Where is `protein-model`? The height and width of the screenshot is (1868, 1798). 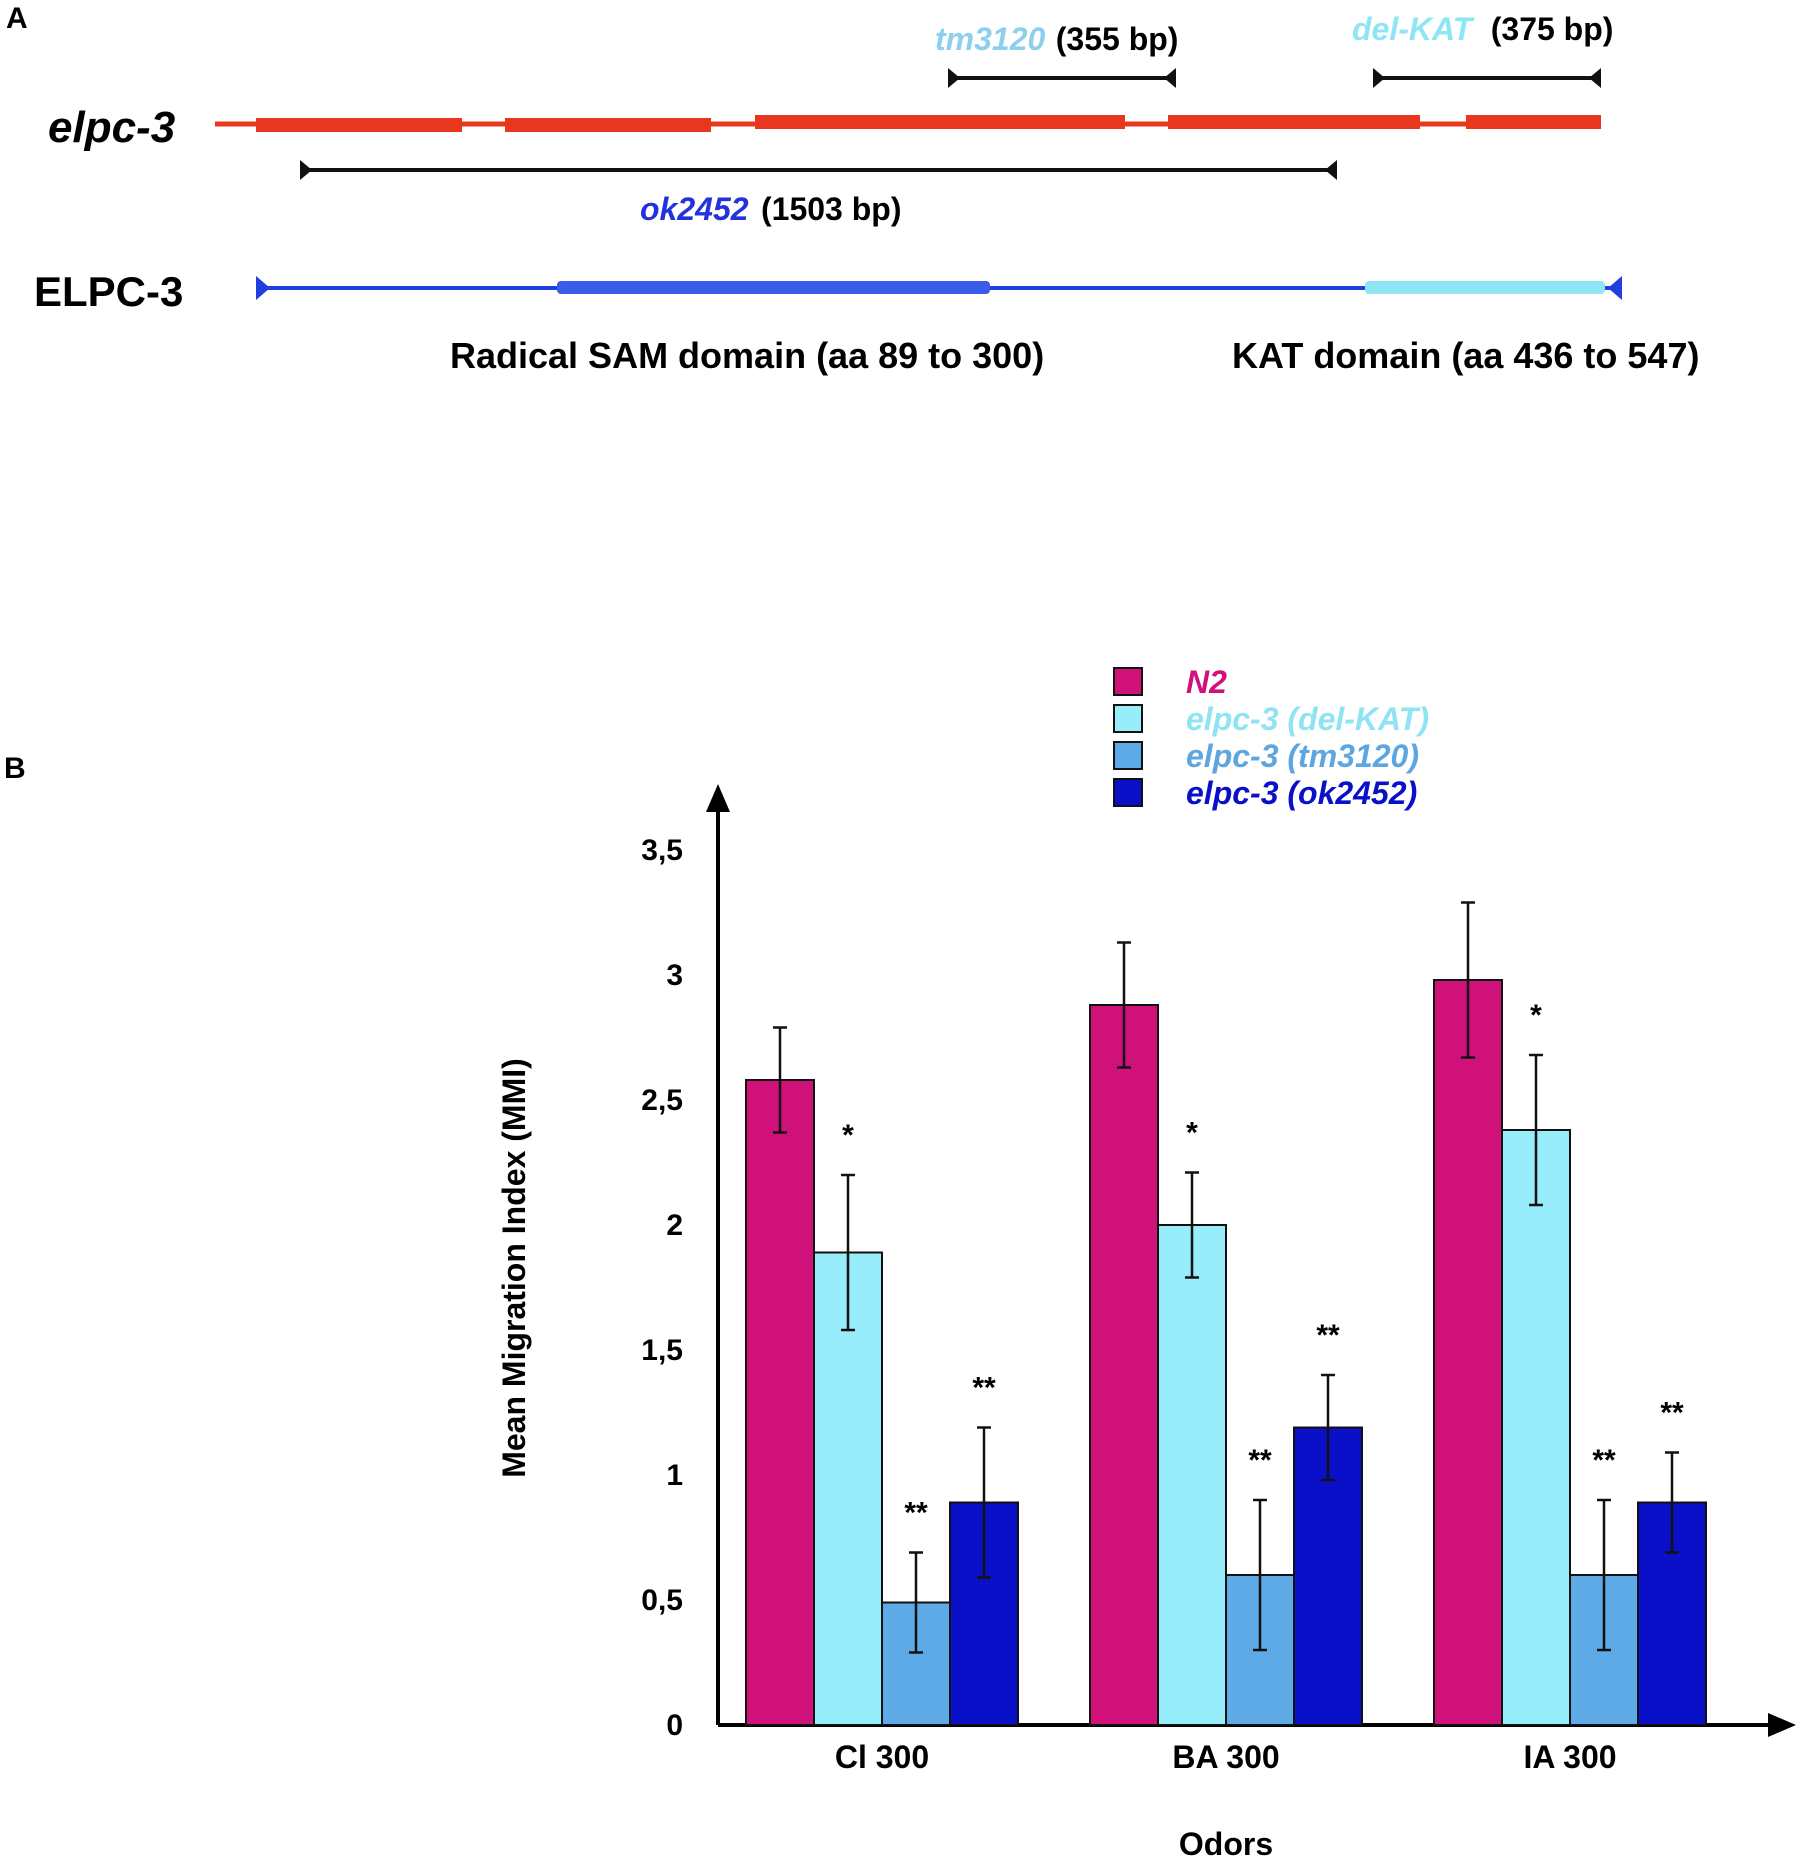
protein-model is located at coordinates (939, 288).